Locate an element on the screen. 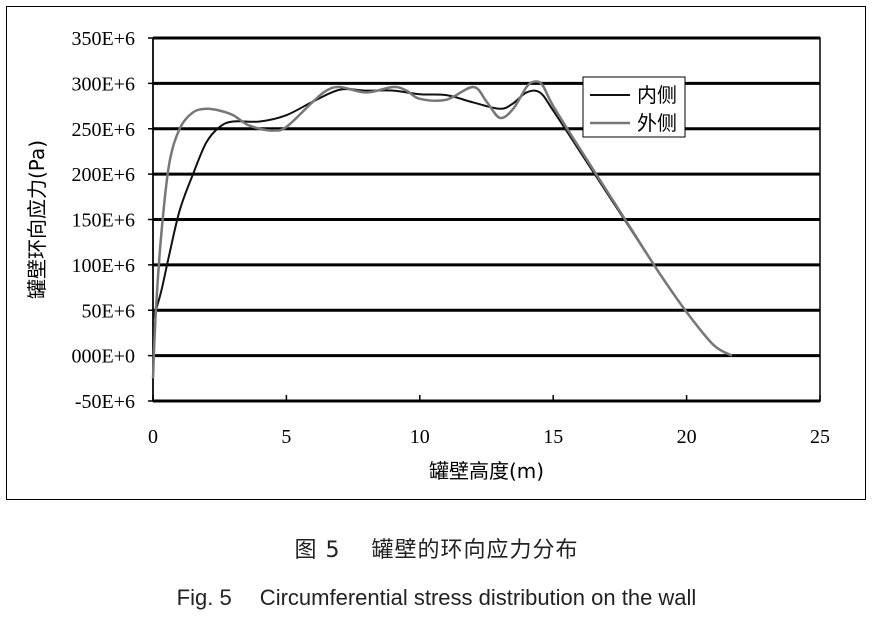 Image resolution: width=873 pixels, height=620 pixels. y-tick-label-5: 200E+6 is located at coordinates (104, 175).